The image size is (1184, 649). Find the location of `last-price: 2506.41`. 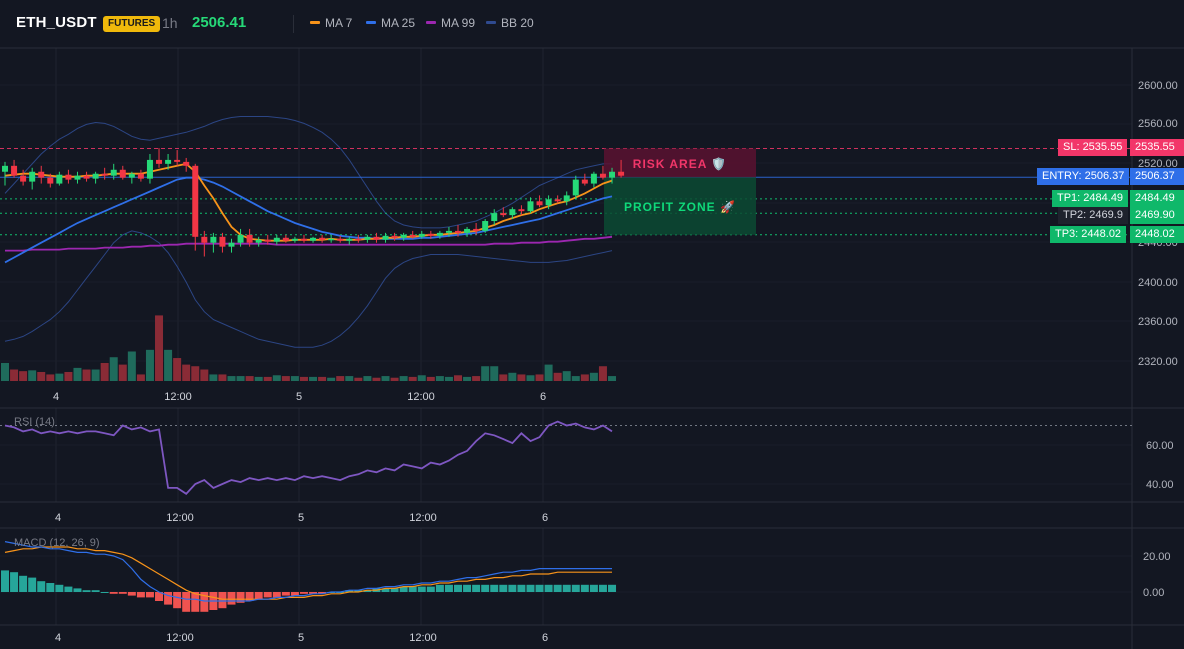

last-price: 2506.41 is located at coordinates (219, 22).